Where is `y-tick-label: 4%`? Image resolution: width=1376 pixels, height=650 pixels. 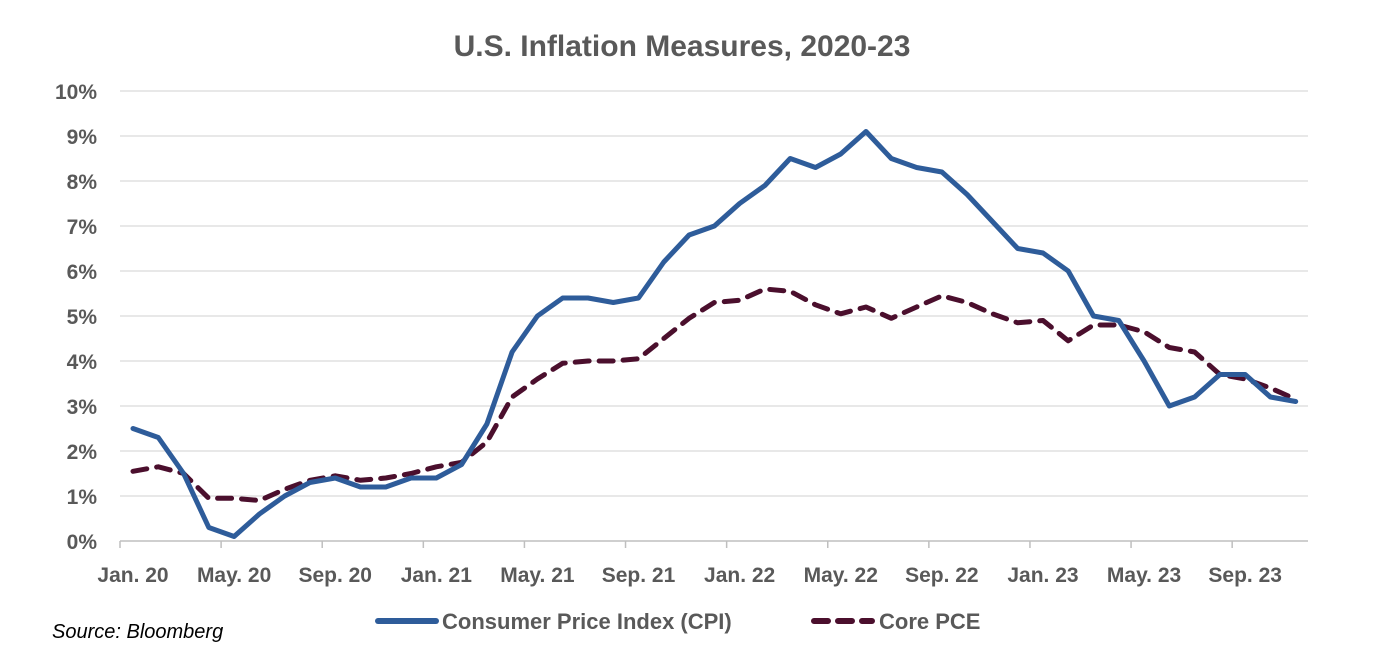
y-tick-label: 4% is located at coordinates (82, 362).